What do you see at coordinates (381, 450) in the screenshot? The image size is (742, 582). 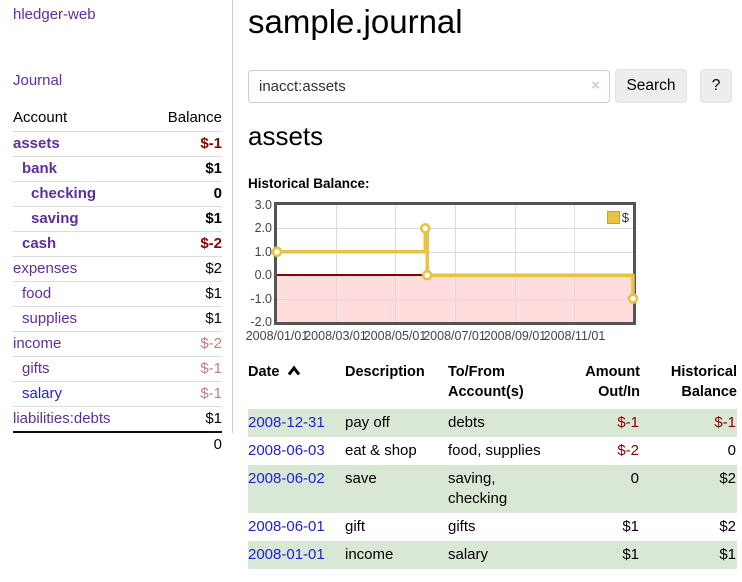 I see `transaction-description: eat & shop` at bounding box center [381, 450].